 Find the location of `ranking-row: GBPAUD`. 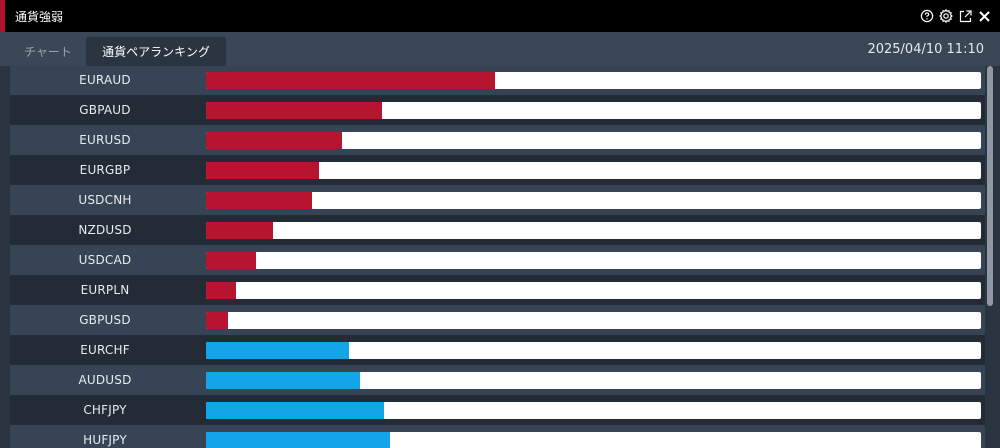

ranking-row: GBPAUD is located at coordinates (497, 110).